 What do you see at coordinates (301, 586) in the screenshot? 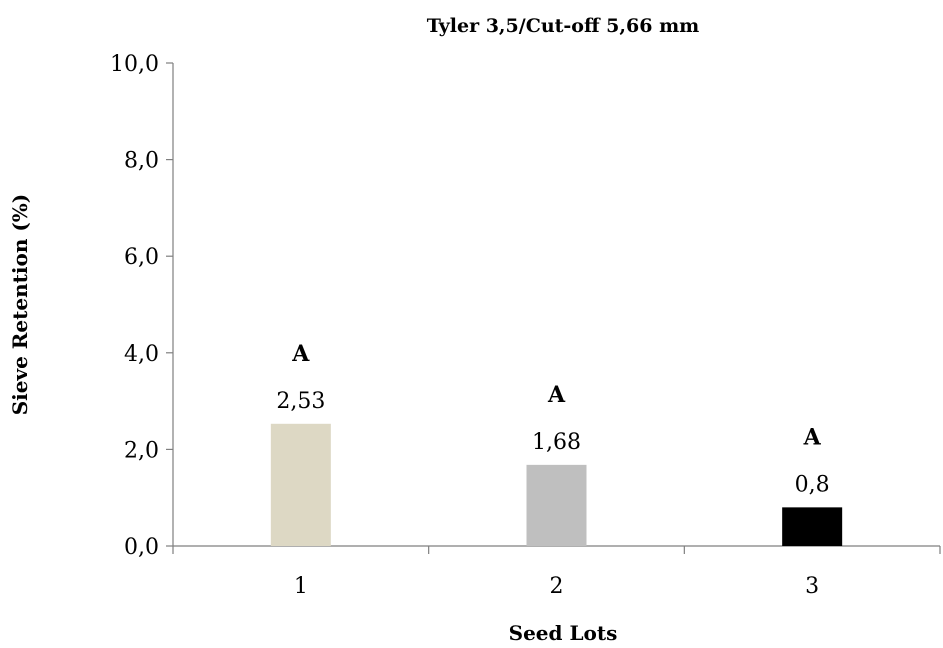
I see `x-tick-label: 1` at bounding box center [301, 586].